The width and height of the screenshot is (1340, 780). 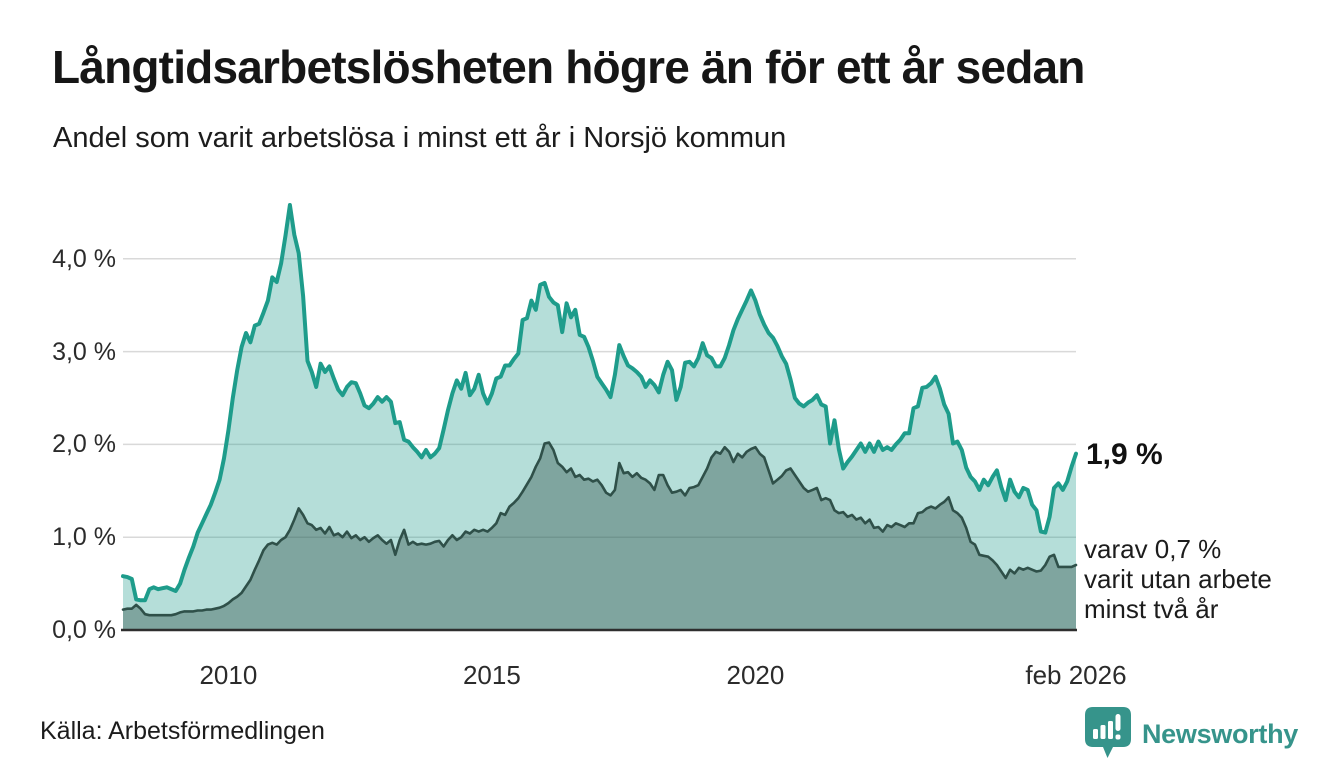 I want to click on newsworthy-bubble-chart-icon, so click(x=1108, y=734).